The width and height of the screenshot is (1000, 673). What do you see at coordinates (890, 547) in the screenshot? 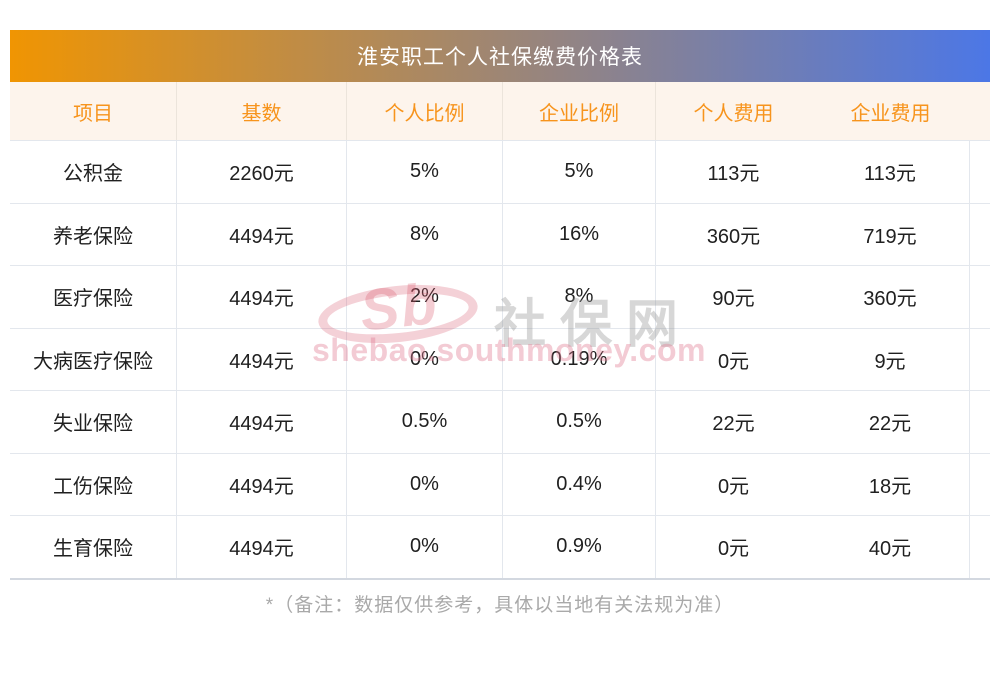
I see `cell-company-fee: 40元` at bounding box center [890, 547].